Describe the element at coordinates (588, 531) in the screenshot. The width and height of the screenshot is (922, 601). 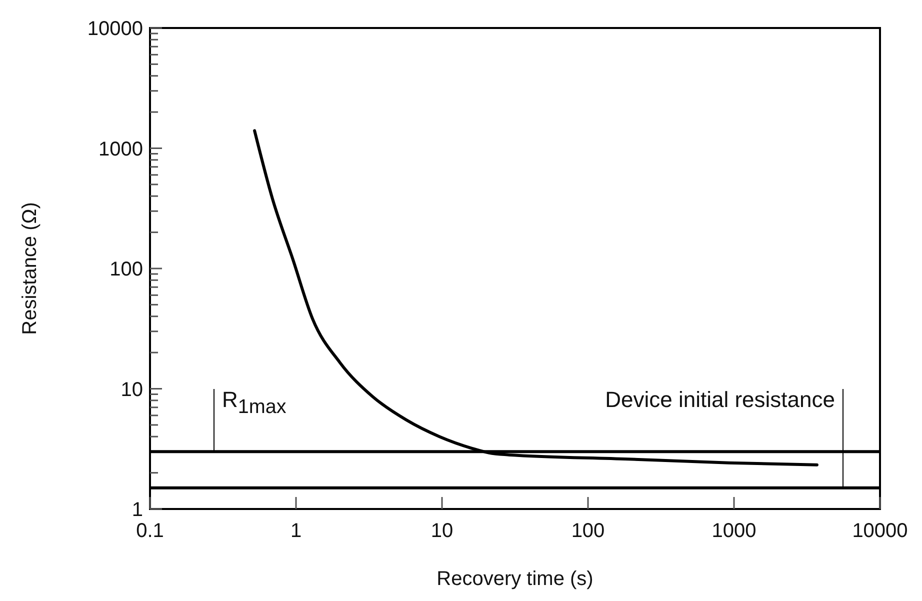
I see `x-tick-label: 100` at that location.